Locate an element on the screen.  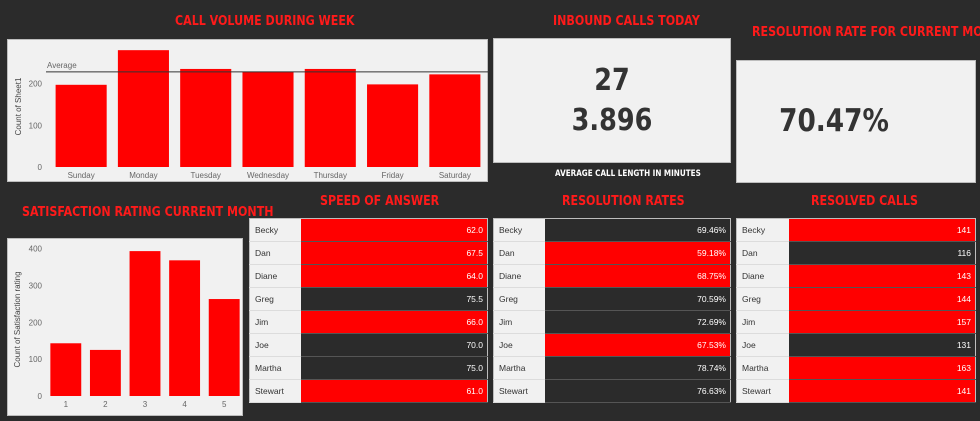
table-row: Diane 143 is located at coordinates (856, 276).